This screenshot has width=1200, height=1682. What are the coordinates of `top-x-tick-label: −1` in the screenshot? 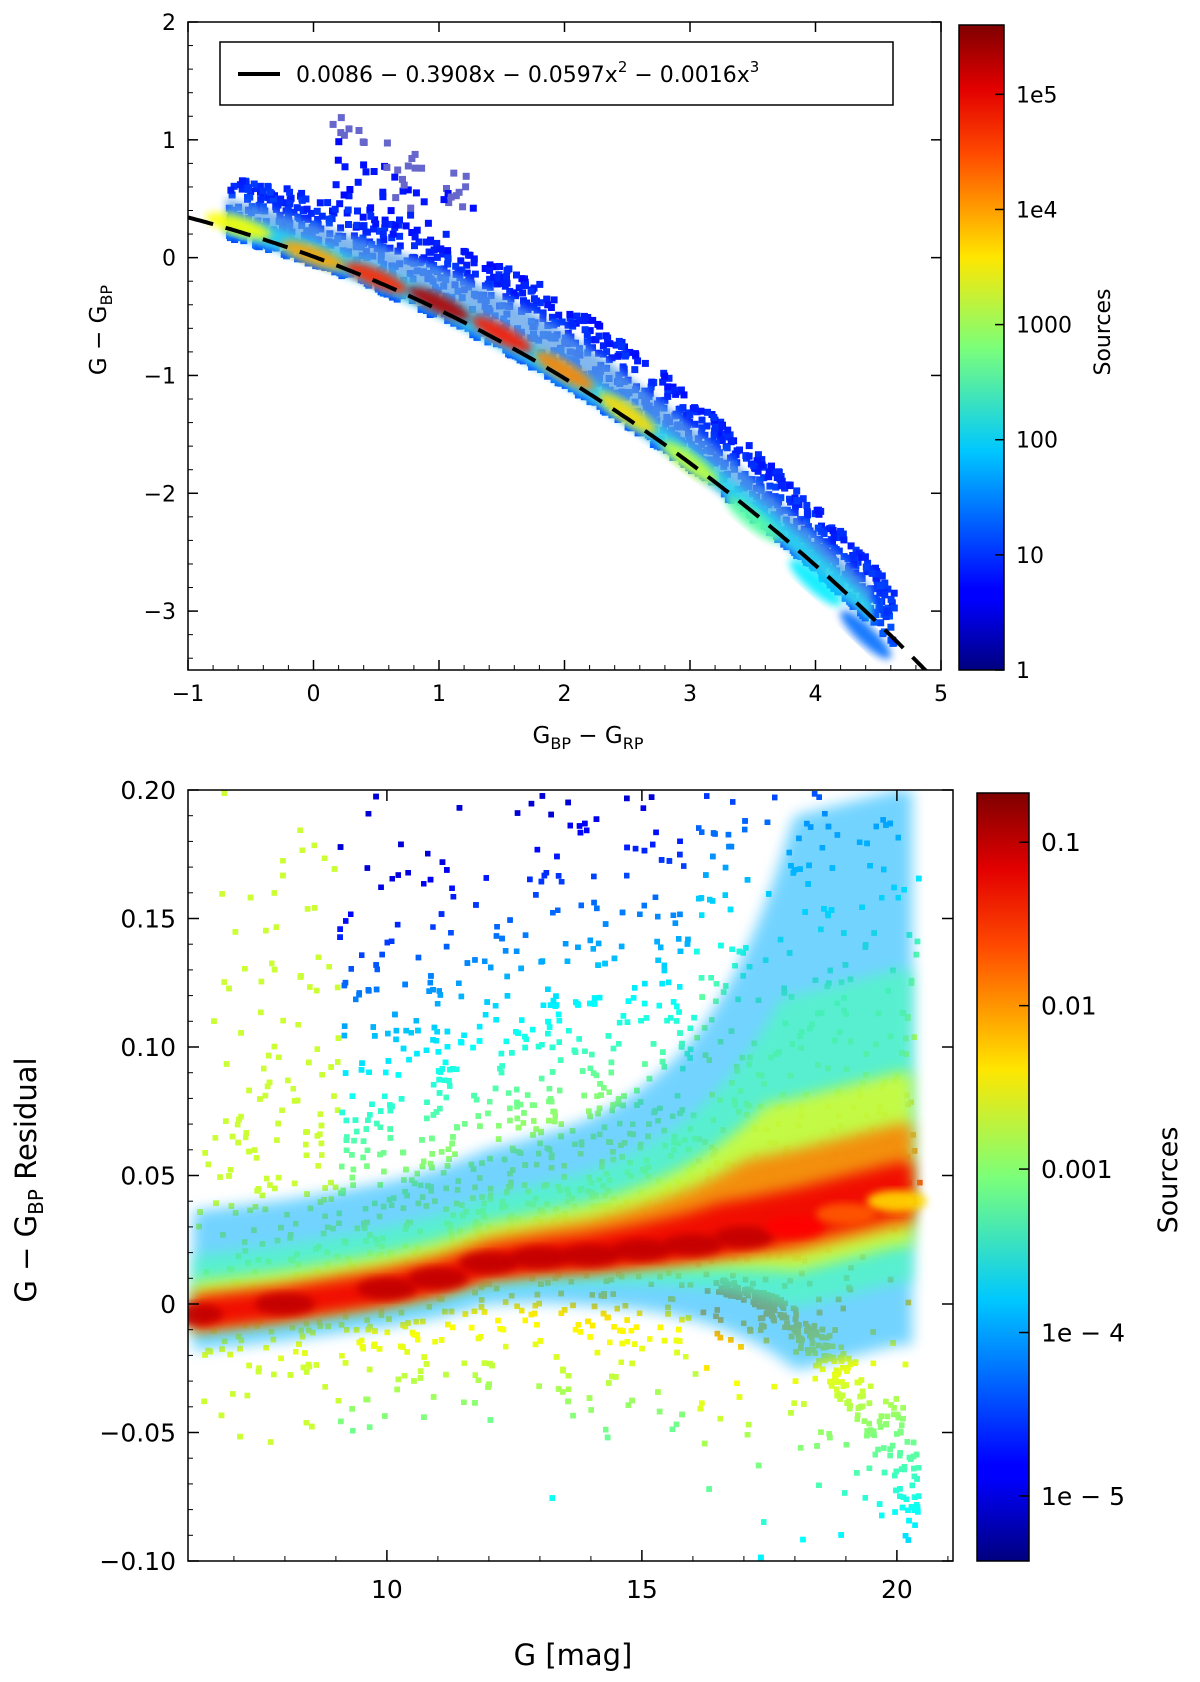 It's located at (188, 694).